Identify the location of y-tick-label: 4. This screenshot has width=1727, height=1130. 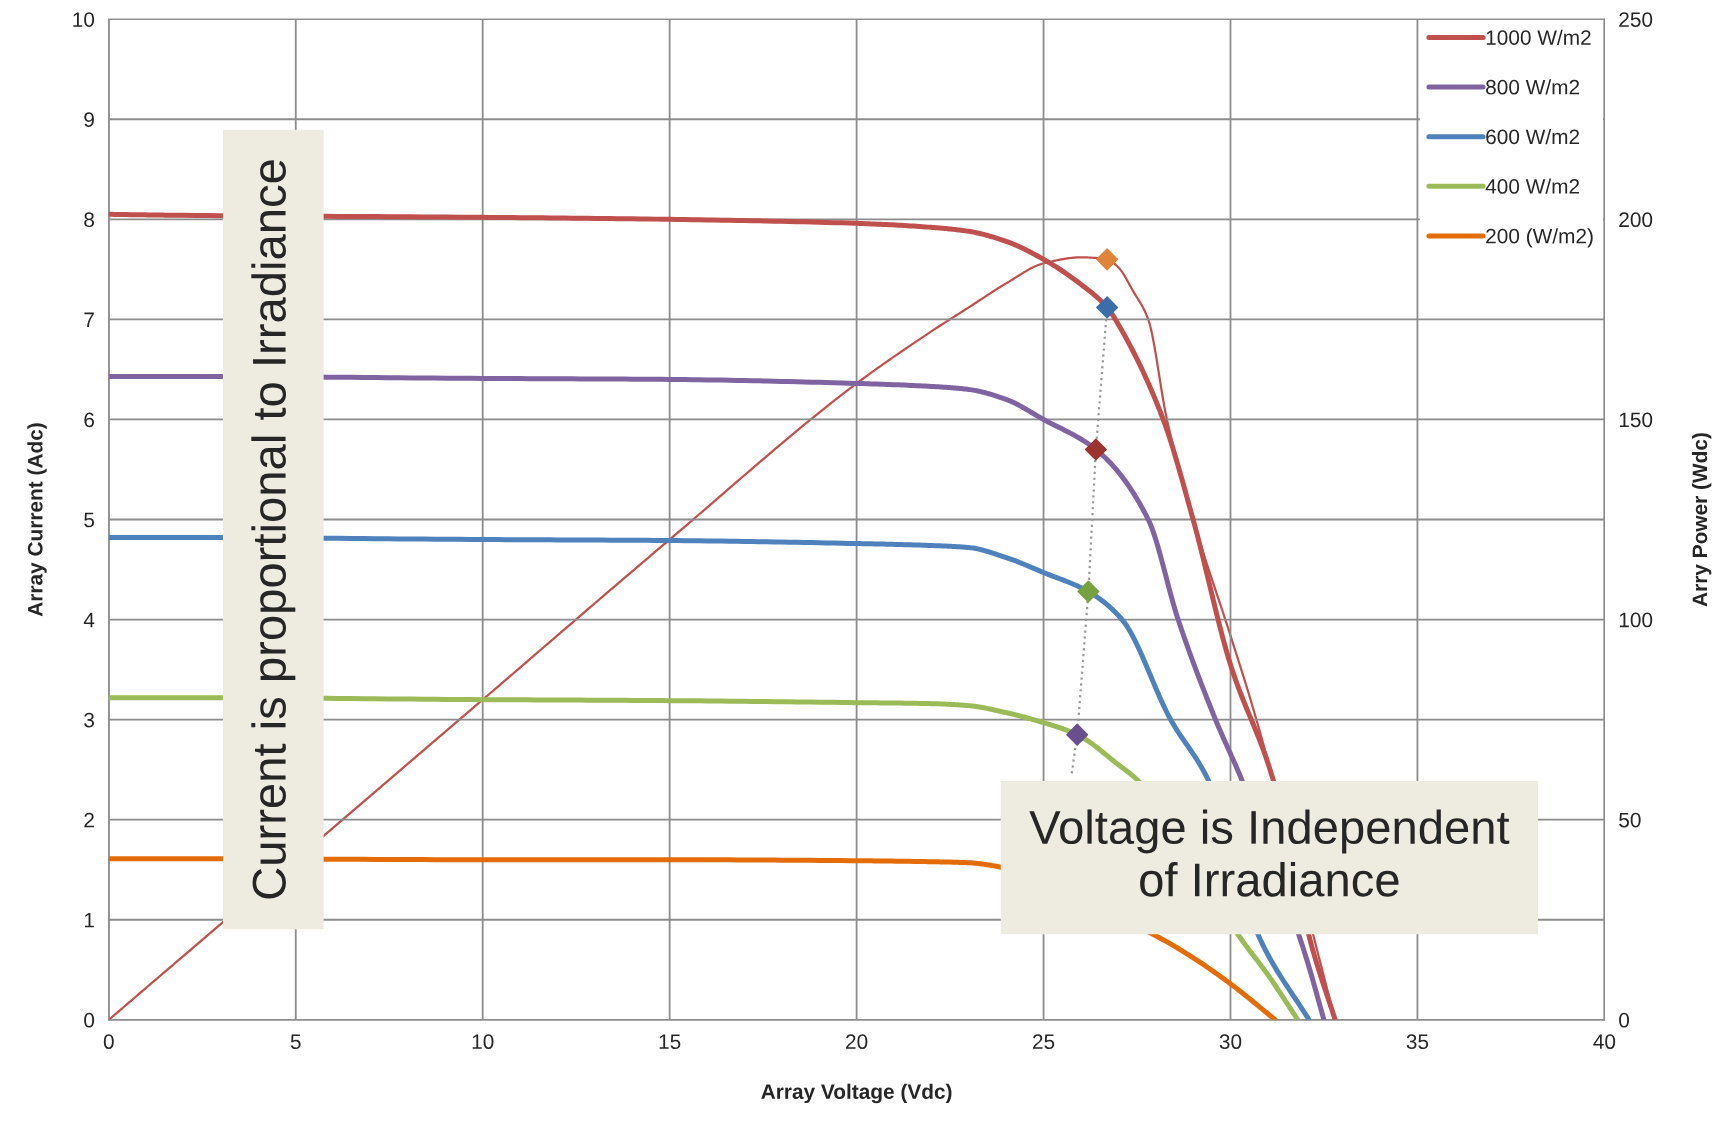
(89, 620).